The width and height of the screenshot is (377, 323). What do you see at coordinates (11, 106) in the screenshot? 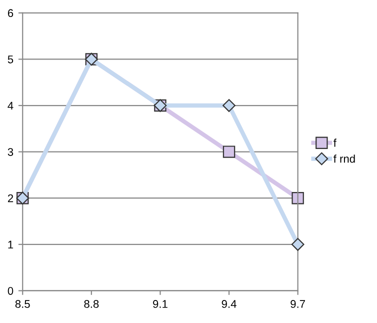
I see `y-tick-label: 4` at bounding box center [11, 106].